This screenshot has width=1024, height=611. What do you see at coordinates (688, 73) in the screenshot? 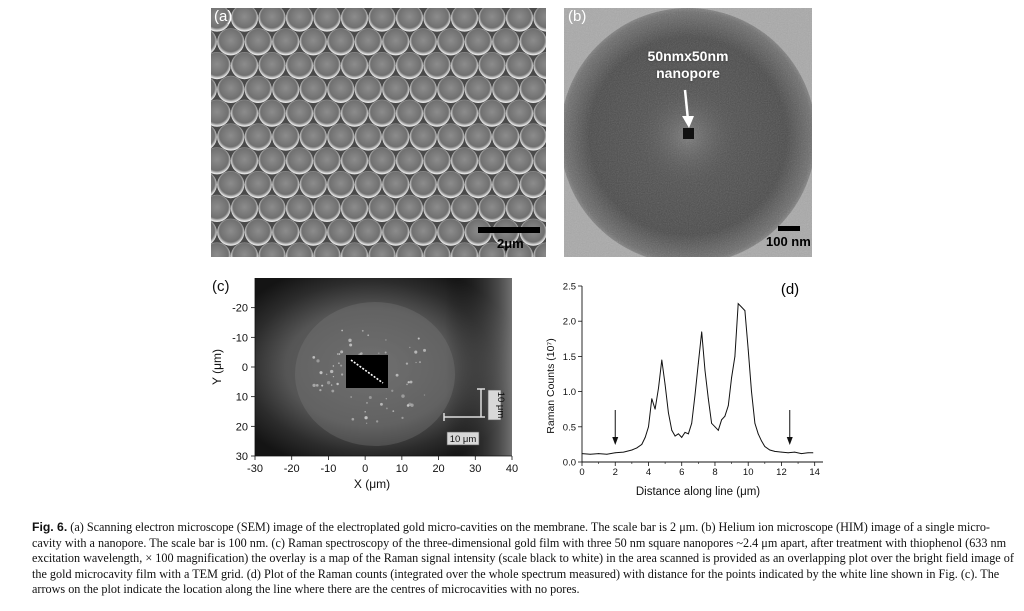
I see `nanopore-annotation-line2: nanopore` at bounding box center [688, 73].